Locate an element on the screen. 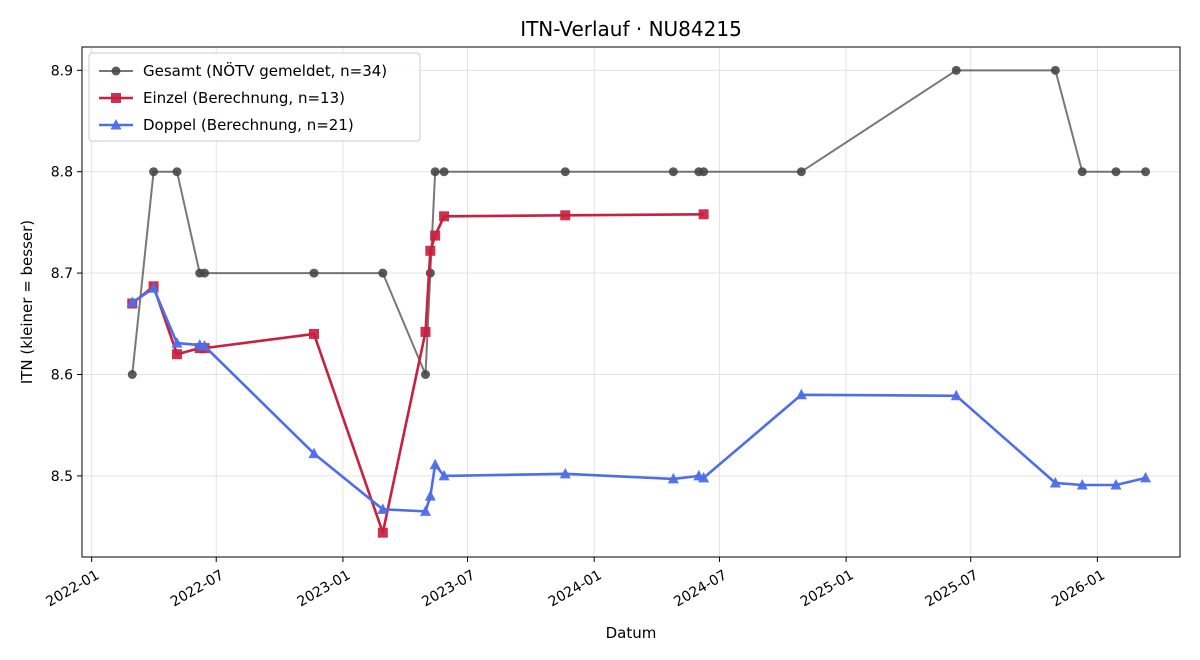  legend-item: Doppel (Berechnung, n=21) is located at coordinates (226, 125).